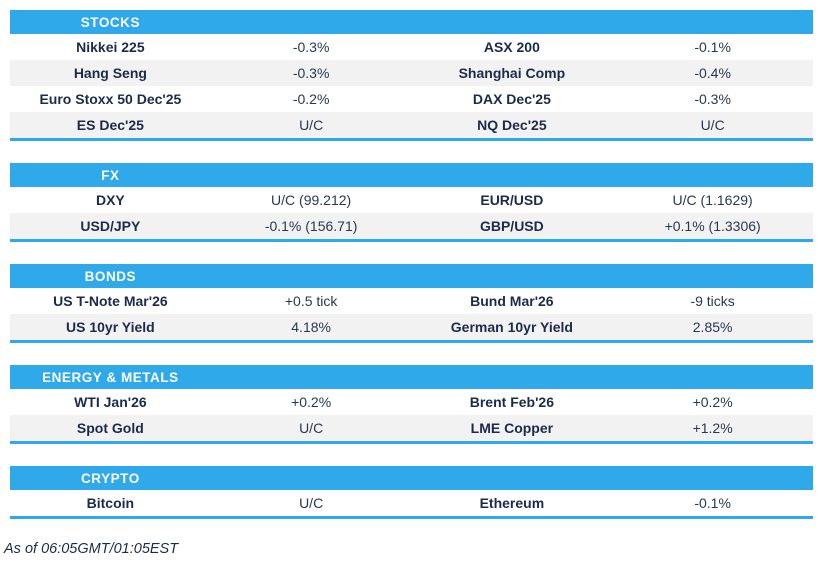 The width and height of the screenshot is (823, 562). I want to click on table-row: Nikkei 225 -0.3% ASX 200 -0.1%, so click(411, 47).